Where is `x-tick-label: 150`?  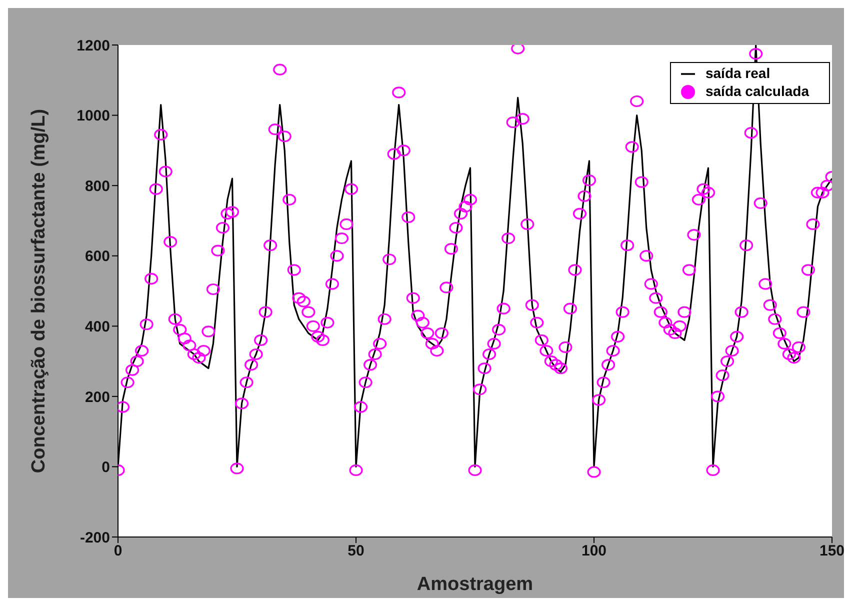
x-tick-label: 150 is located at coordinates (832, 551).